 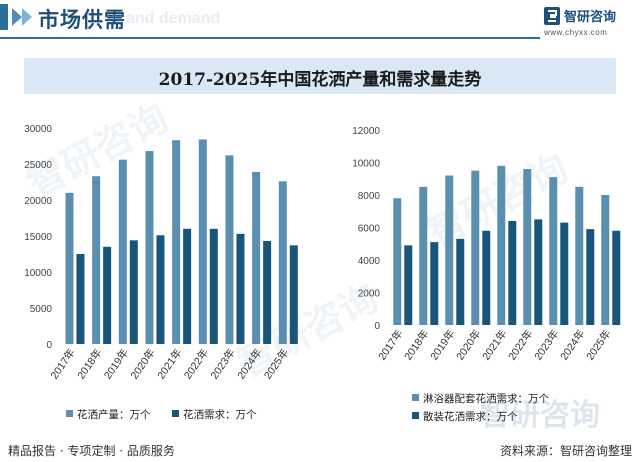 I want to click on y-tick-label: 4000, so click(x=369, y=261).